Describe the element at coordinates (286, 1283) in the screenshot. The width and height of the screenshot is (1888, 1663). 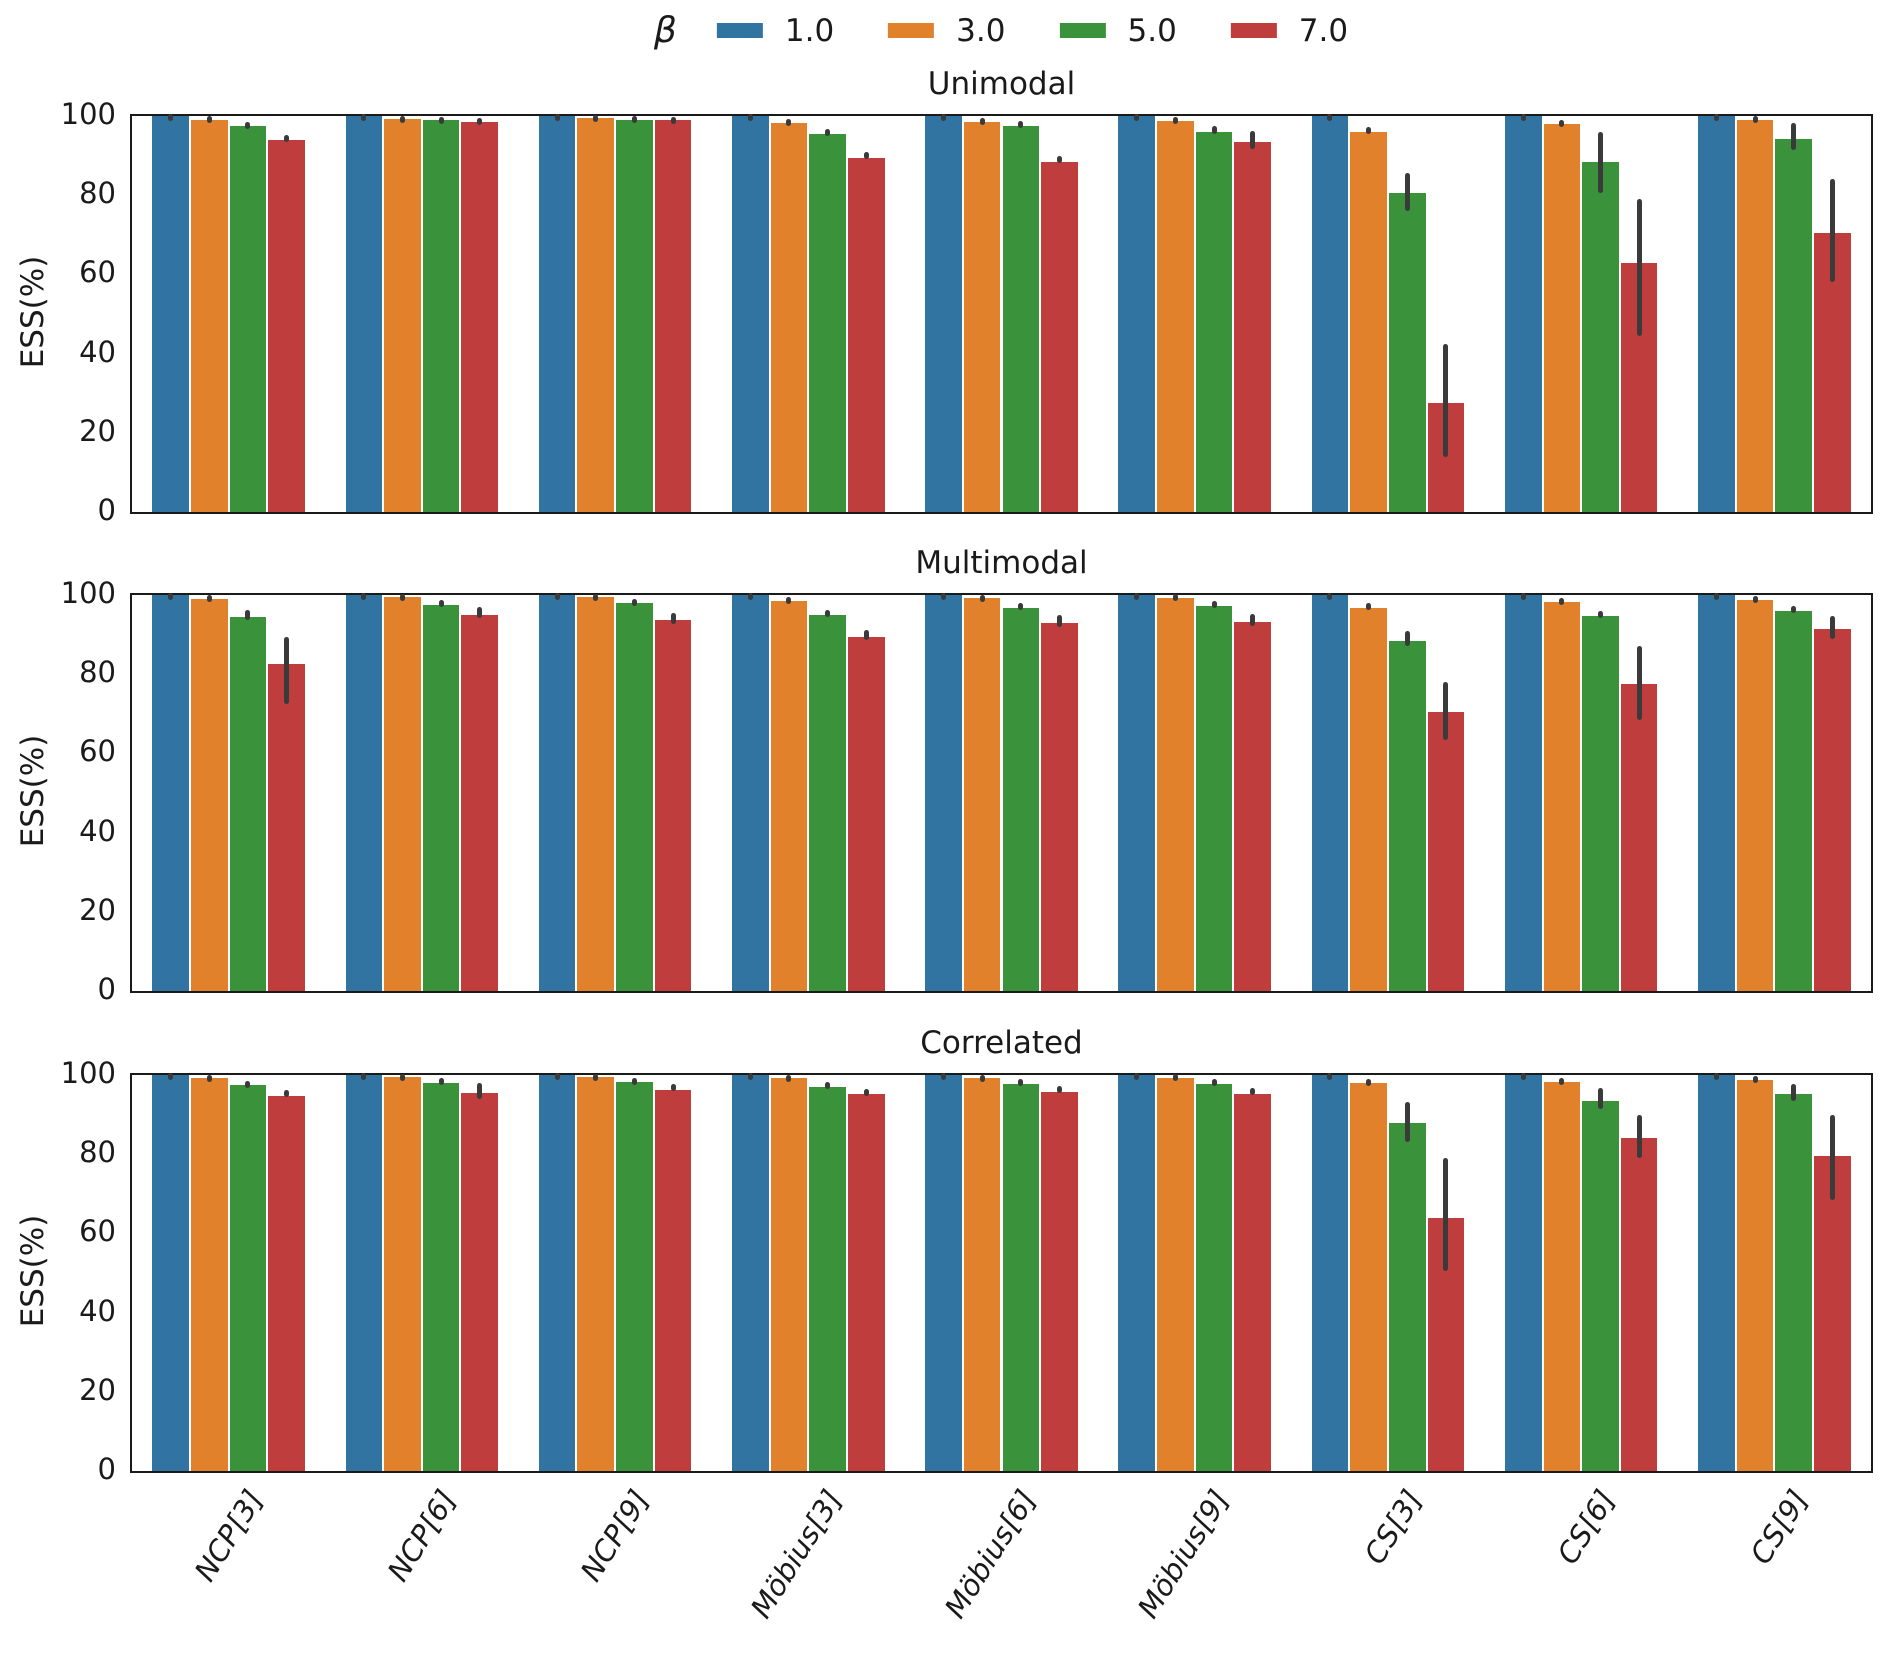
I see `bar-7.0-NCP[3]` at that location.